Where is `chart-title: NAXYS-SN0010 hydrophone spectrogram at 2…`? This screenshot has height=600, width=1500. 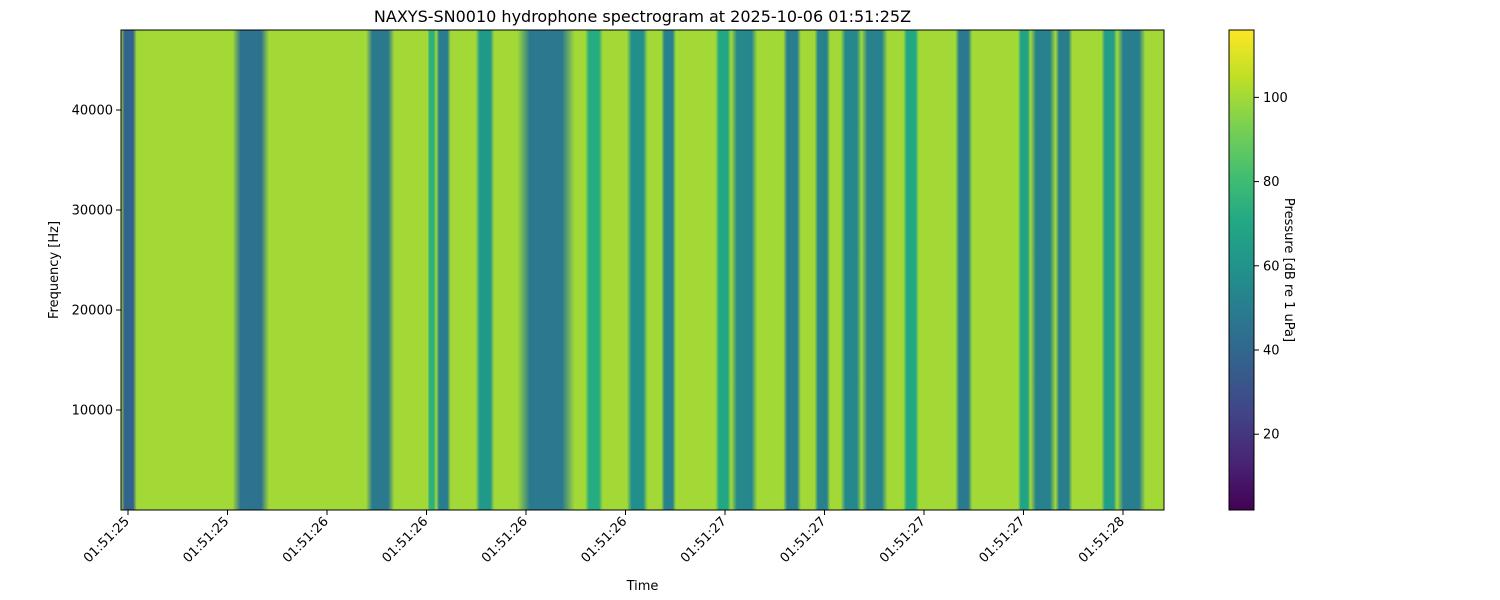
chart-title: NAXYS-SN0010 hydrophone spectrogram at 2… is located at coordinates (642, 16).